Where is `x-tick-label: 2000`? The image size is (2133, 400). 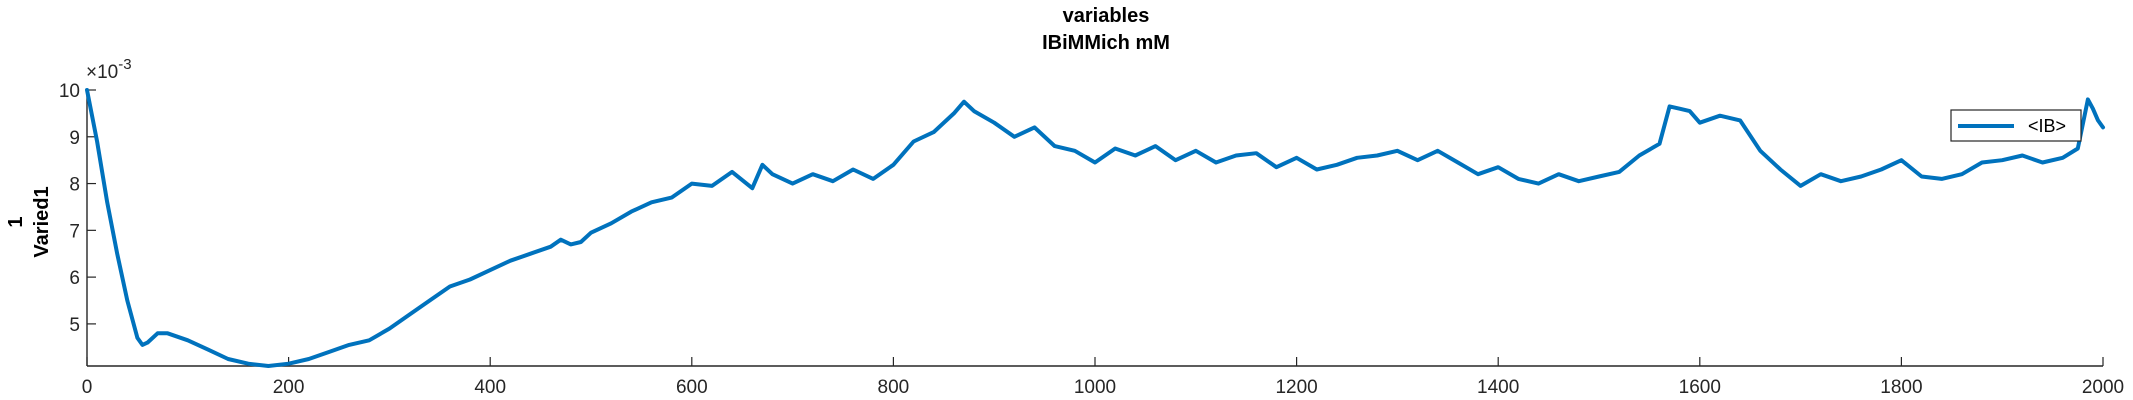 x-tick-label: 2000 is located at coordinates (2103, 387).